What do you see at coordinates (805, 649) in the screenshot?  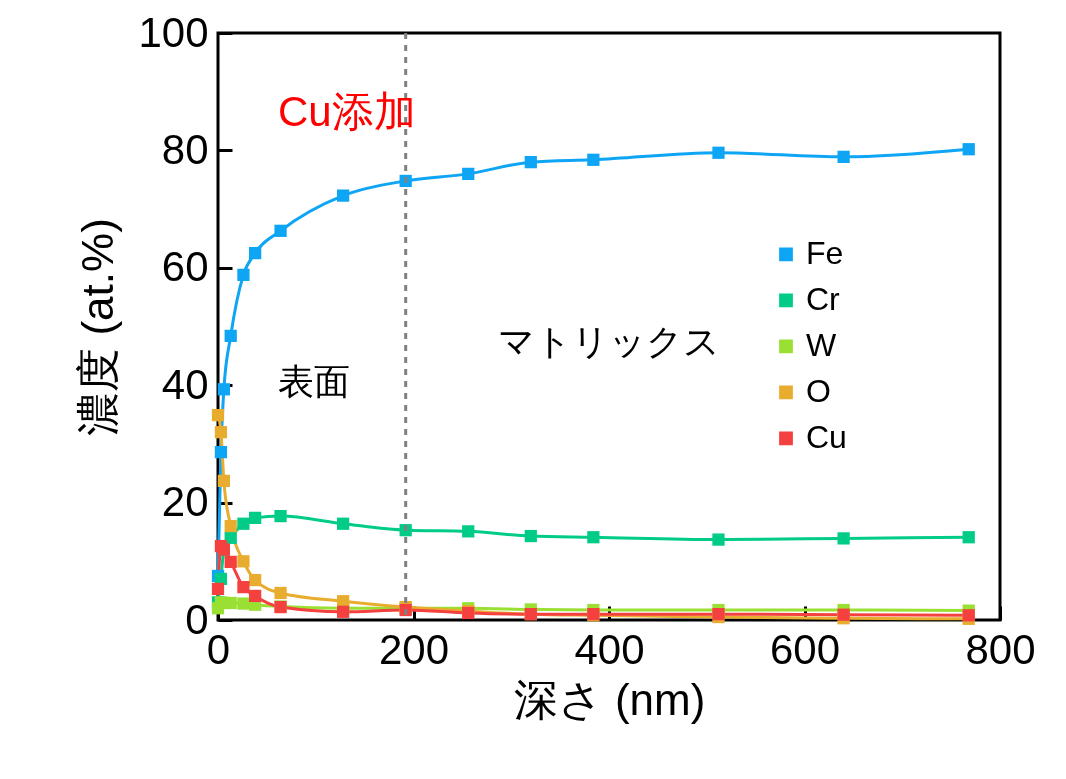 I see `x-tick-label: 600` at bounding box center [805, 649].